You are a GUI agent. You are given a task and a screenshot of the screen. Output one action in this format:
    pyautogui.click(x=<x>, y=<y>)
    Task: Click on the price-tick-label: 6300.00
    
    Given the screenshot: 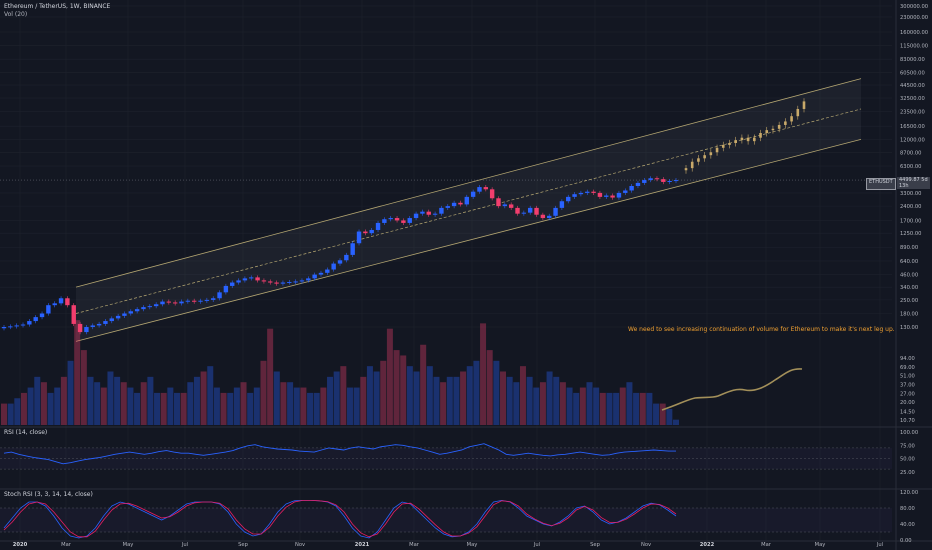 What is the action you would take?
    pyautogui.click(x=910, y=167)
    